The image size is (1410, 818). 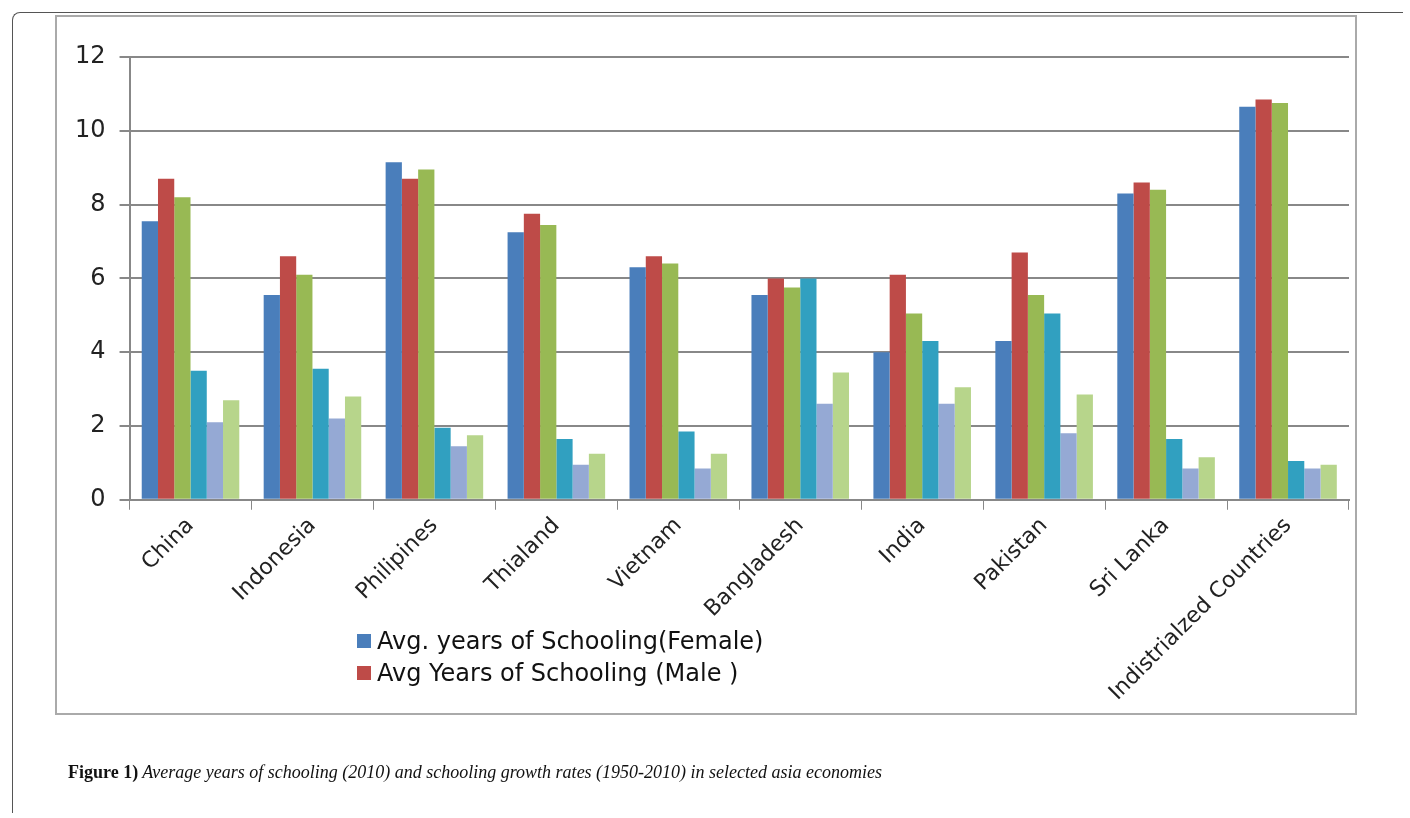 I want to click on legend-label: Avg Years of Schooling (Male ), so click(x=558, y=673).